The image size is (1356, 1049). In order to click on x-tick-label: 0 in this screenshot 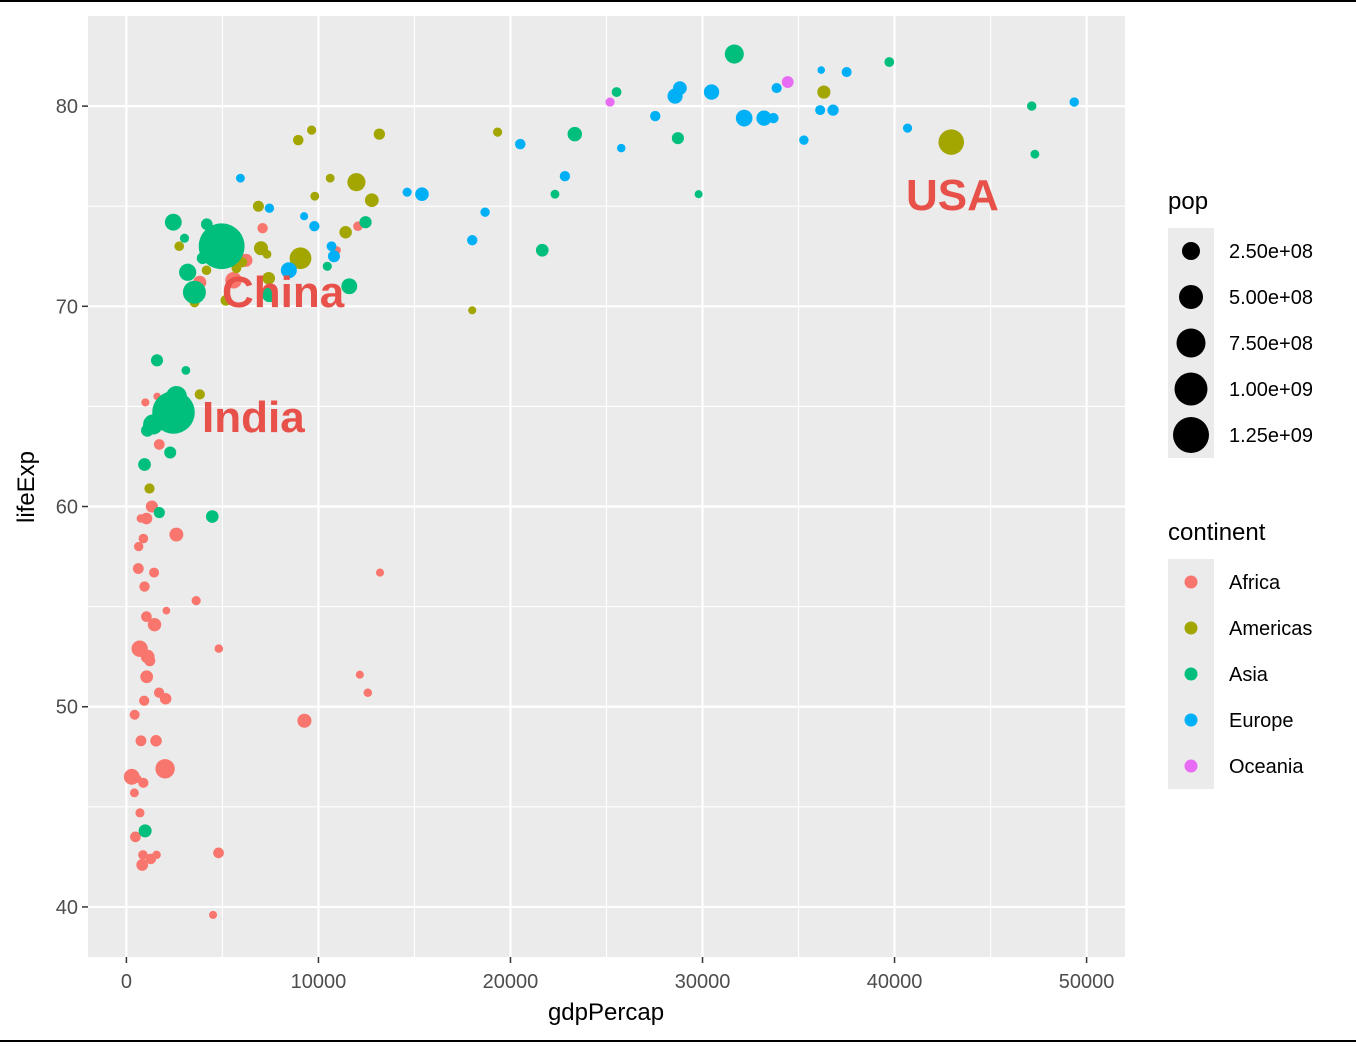, I will do `click(126, 982)`.